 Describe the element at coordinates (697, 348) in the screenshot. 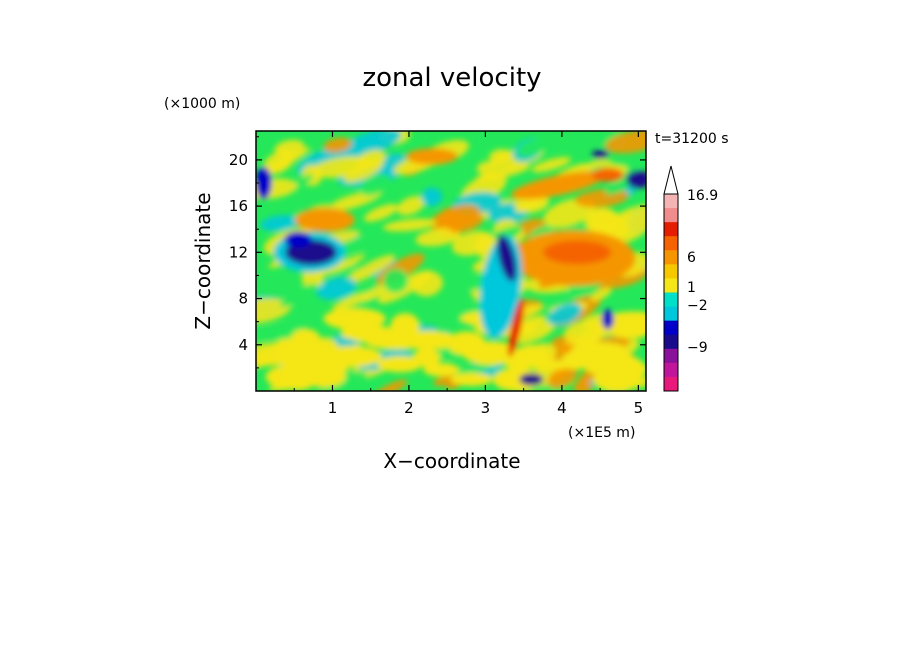

I see `colorbar-label: −9` at that location.